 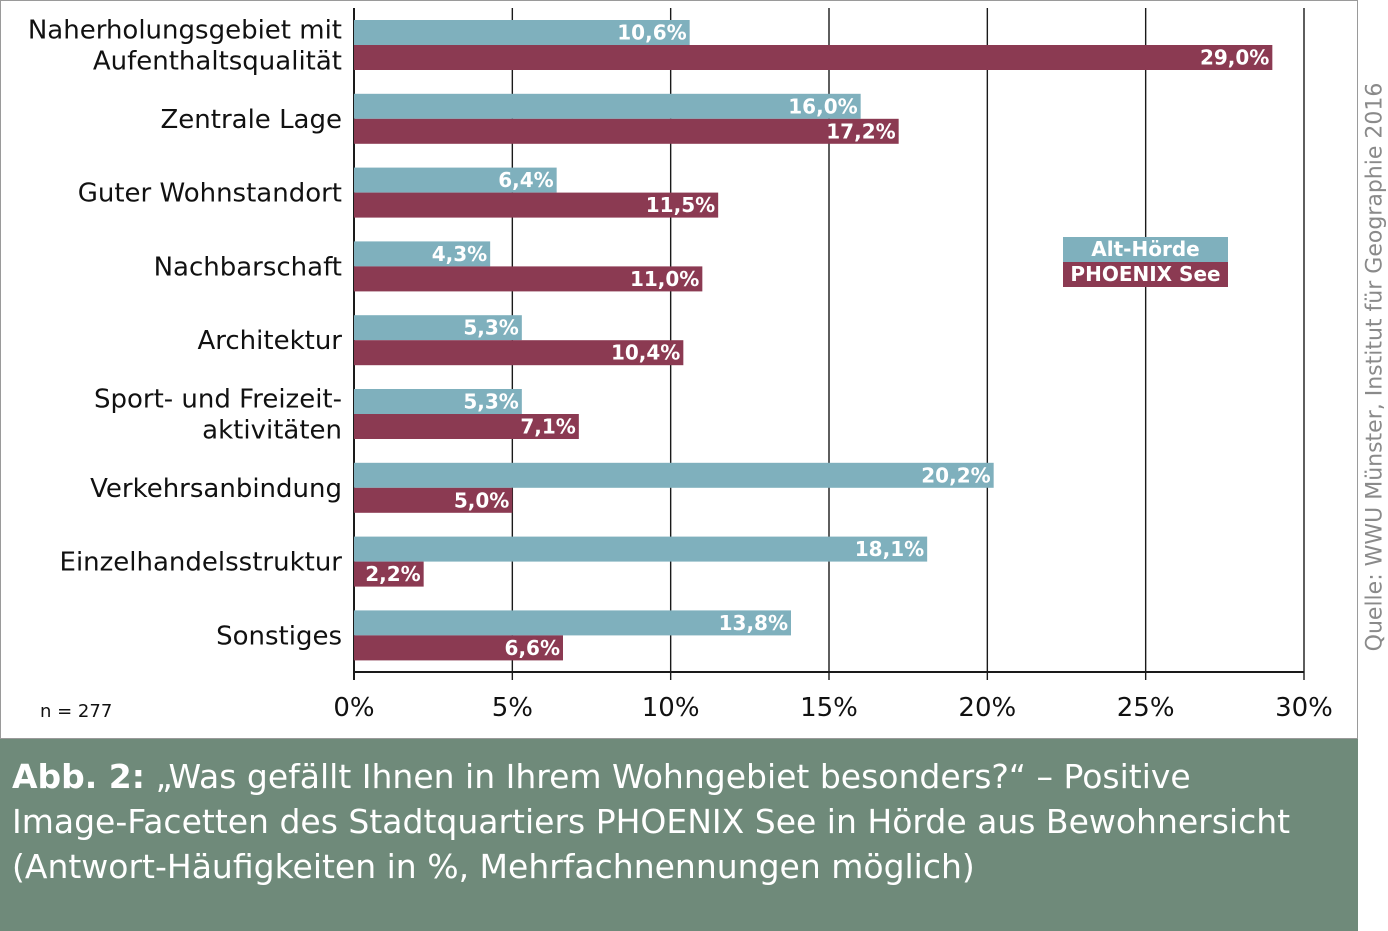 I want to click on category-label: Verkehrsanbindung, so click(x=216, y=489).